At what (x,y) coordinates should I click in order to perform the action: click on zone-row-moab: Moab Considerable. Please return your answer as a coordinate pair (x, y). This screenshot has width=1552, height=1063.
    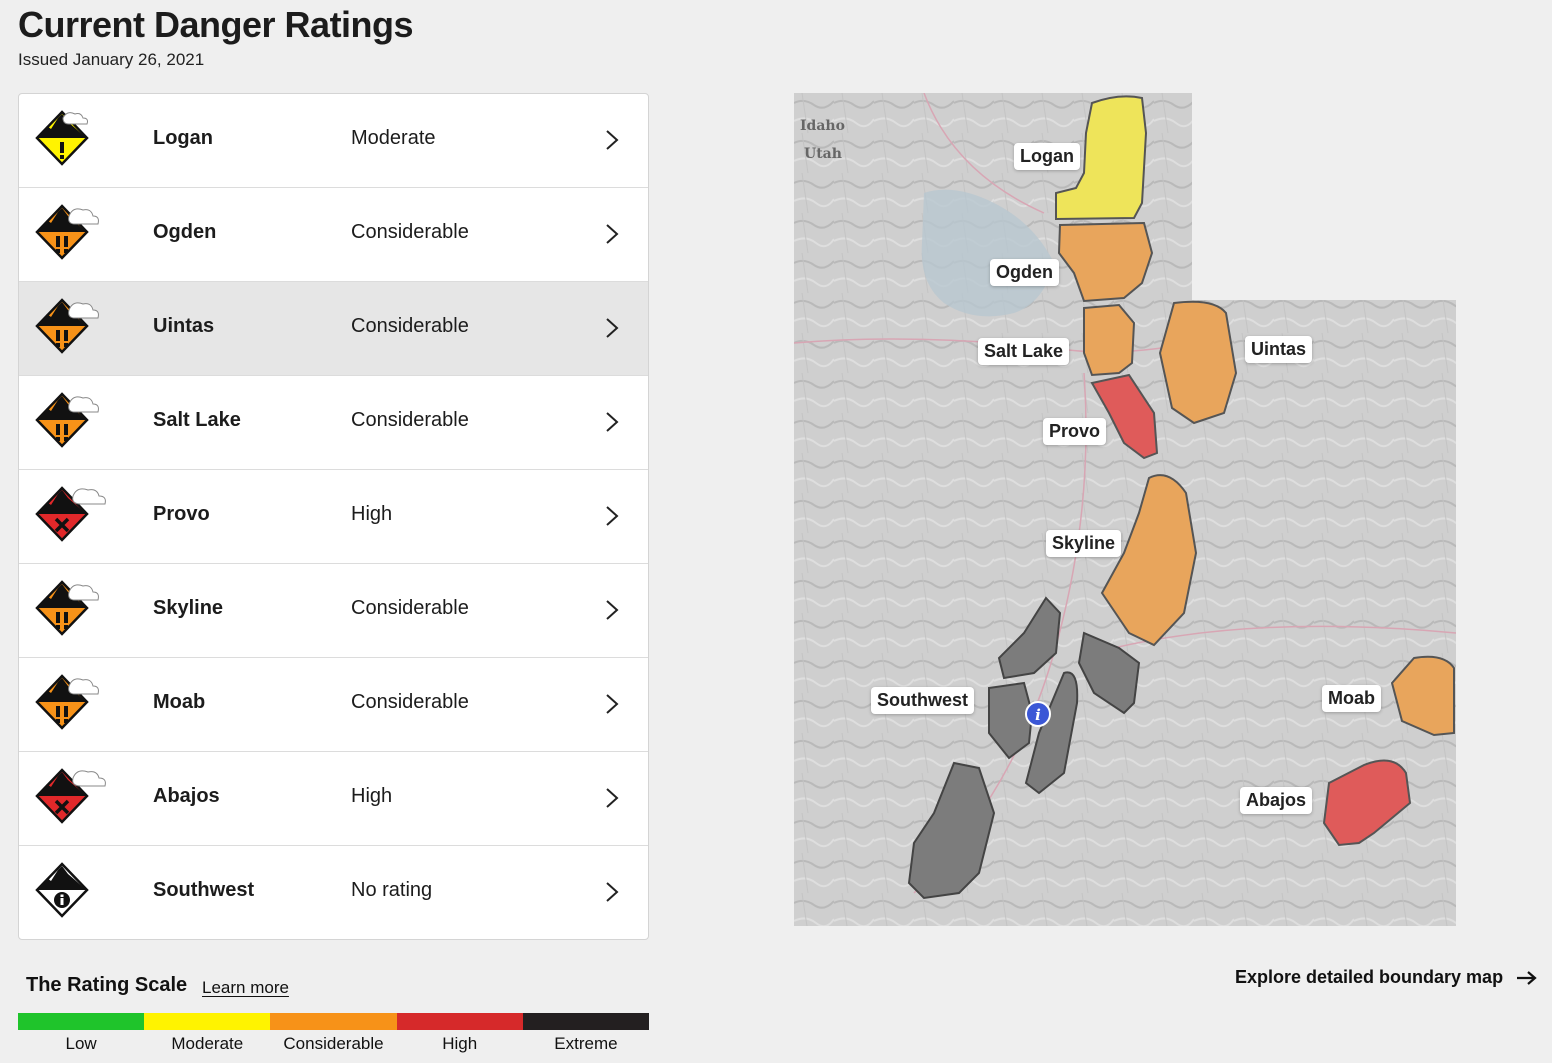
    Looking at the image, I should click on (333, 705).